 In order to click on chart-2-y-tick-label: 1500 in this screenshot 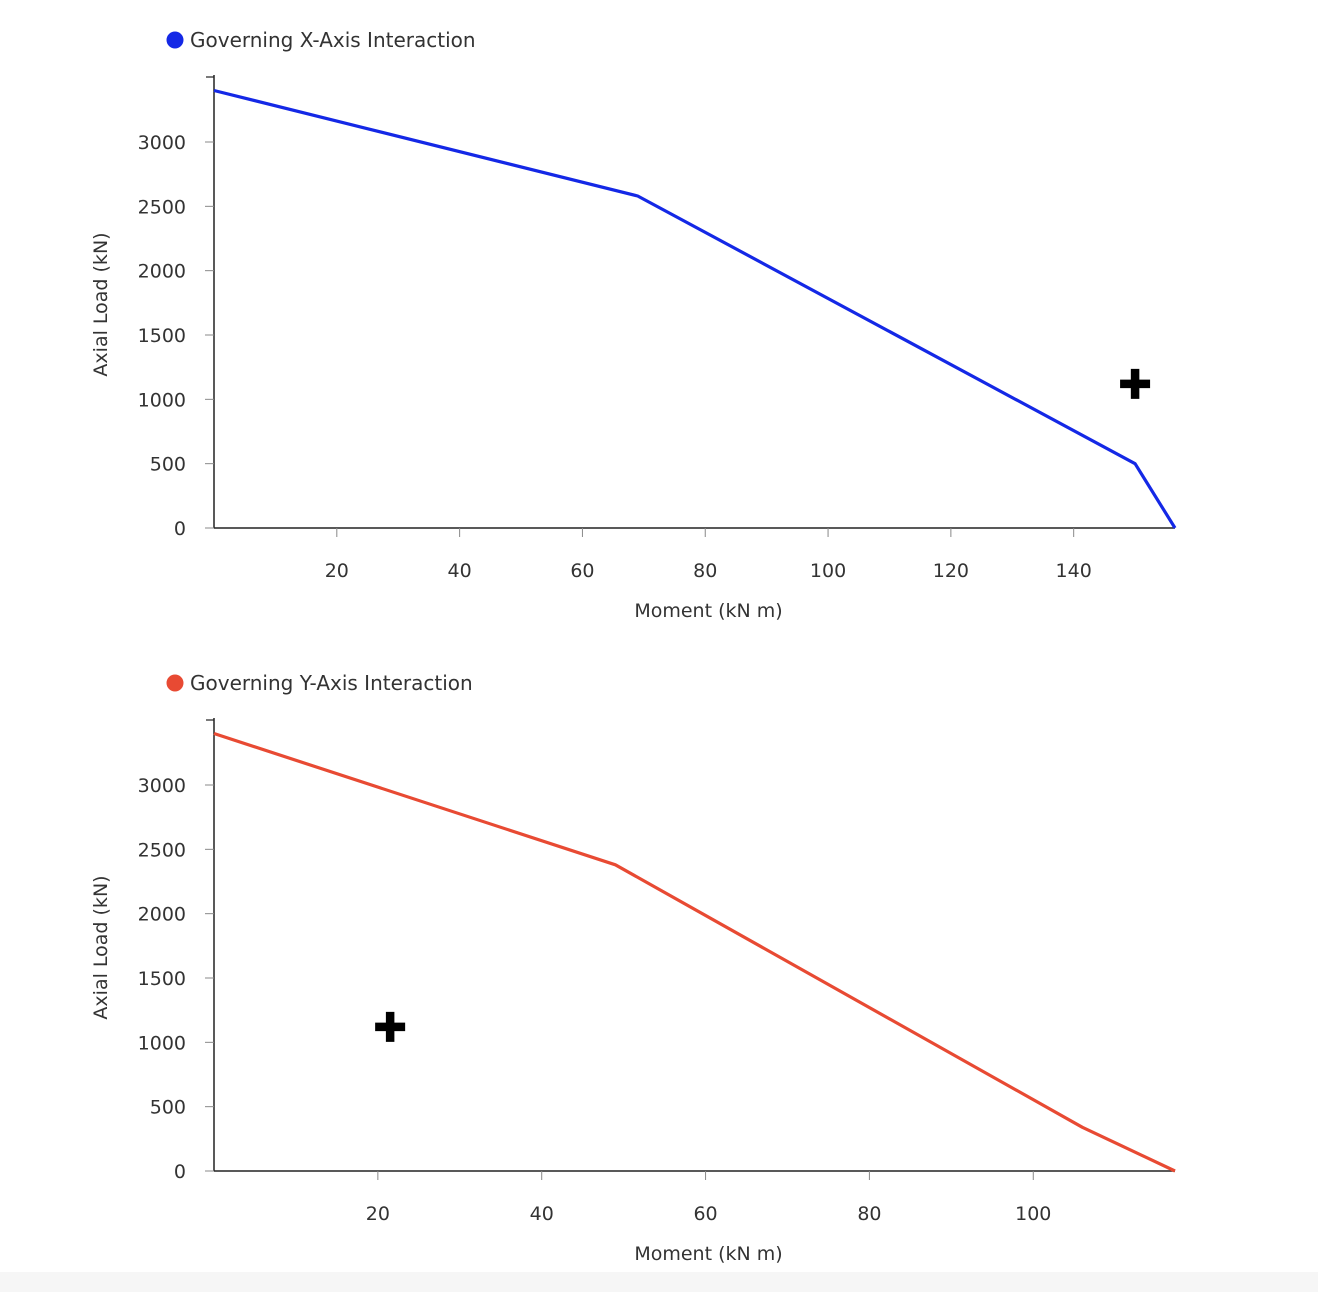, I will do `click(162, 979)`.